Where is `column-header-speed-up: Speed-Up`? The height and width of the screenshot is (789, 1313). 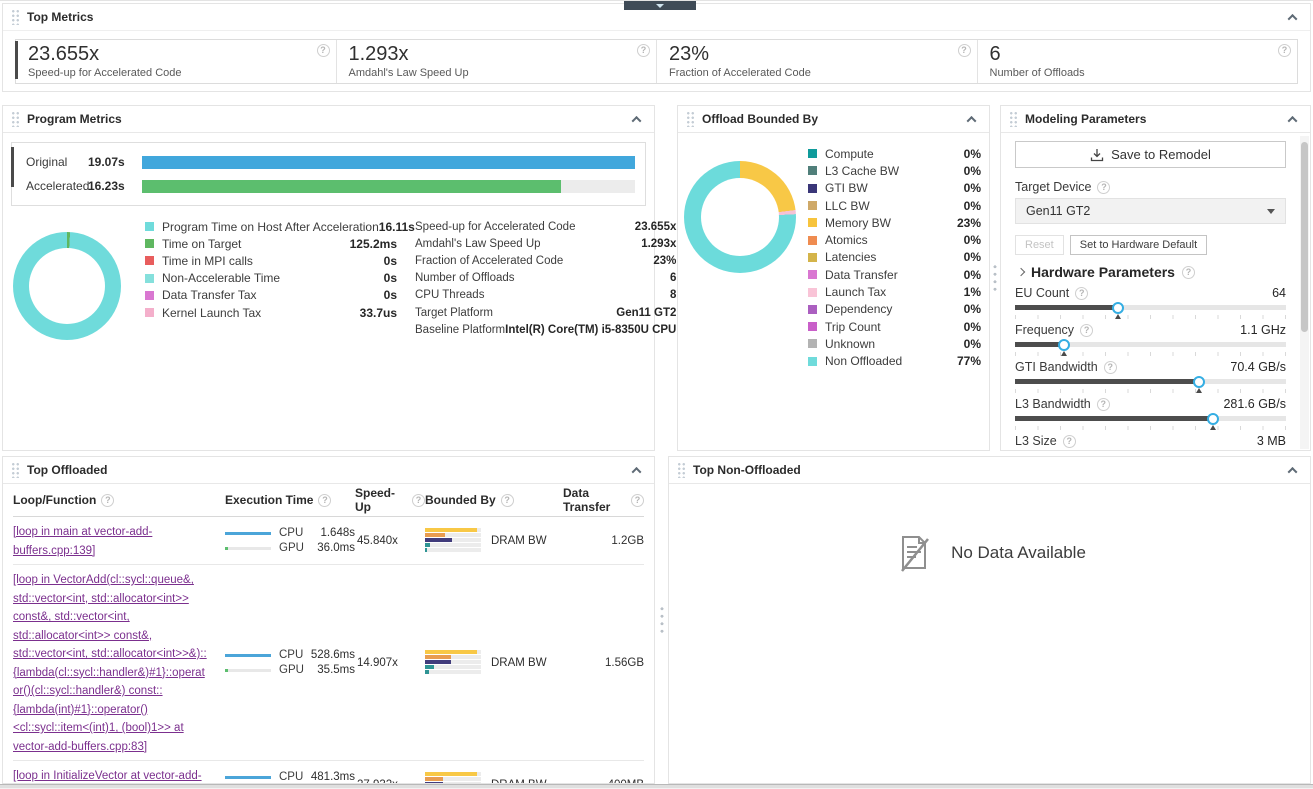 column-header-speed-up: Speed-Up is located at coordinates (390, 500).